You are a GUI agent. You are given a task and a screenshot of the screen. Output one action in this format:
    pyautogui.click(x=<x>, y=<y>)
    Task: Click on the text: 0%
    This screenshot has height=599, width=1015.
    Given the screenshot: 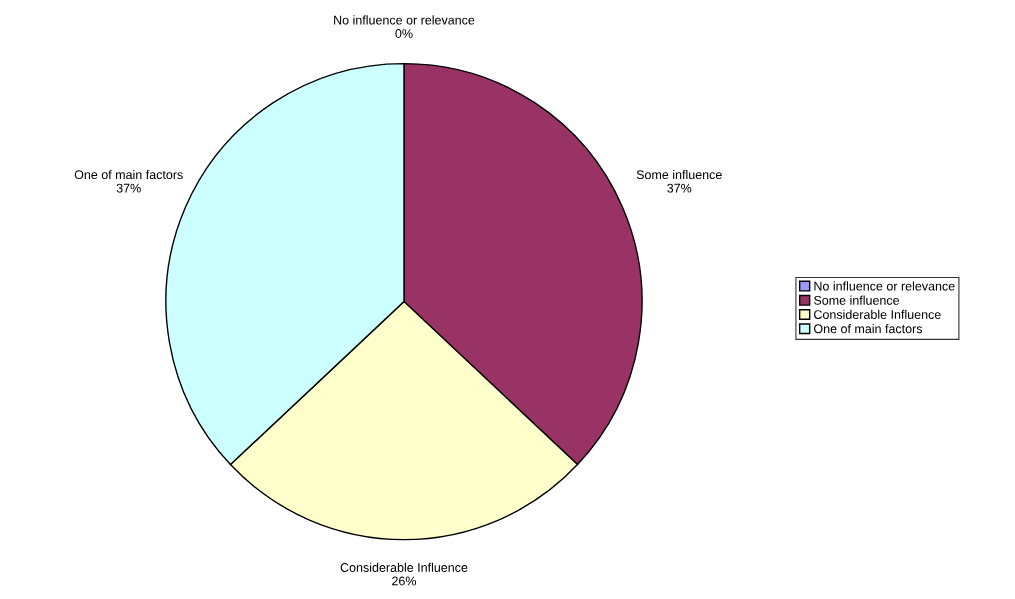 What is the action you would take?
    pyautogui.click(x=404, y=33)
    